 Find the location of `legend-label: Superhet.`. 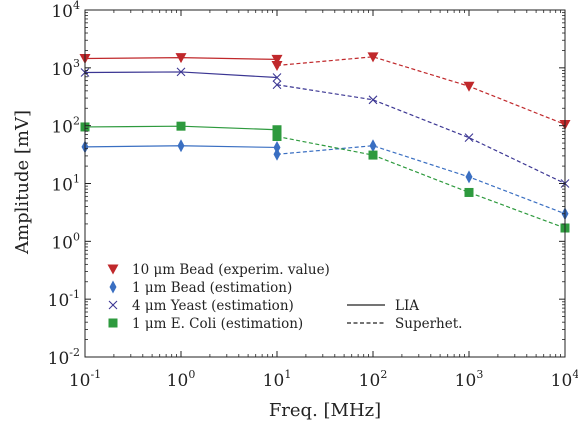

legend-label: Superhet. is located at coordinates (428, 324).